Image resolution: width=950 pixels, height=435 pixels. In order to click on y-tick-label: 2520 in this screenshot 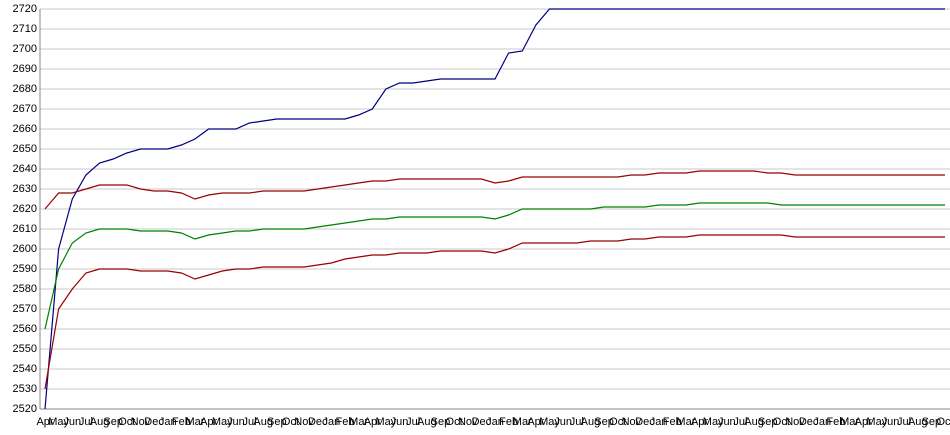, I will do `click(25, 409)`.